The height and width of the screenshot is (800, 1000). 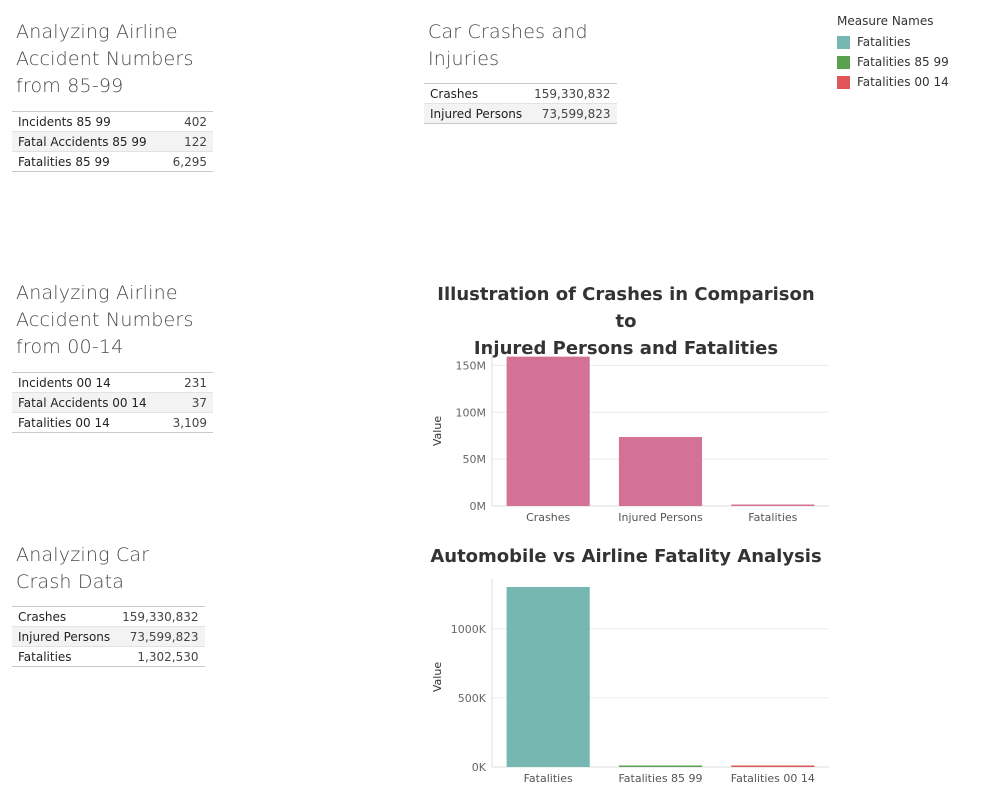 I want to click on y-tick-label: 500K, so click(x=472, y=698).